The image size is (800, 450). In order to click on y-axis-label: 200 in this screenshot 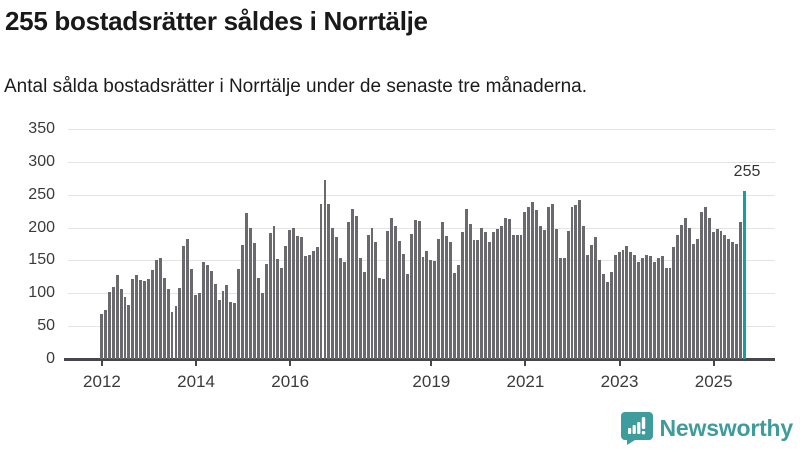, I will do `click(41, 227)`.